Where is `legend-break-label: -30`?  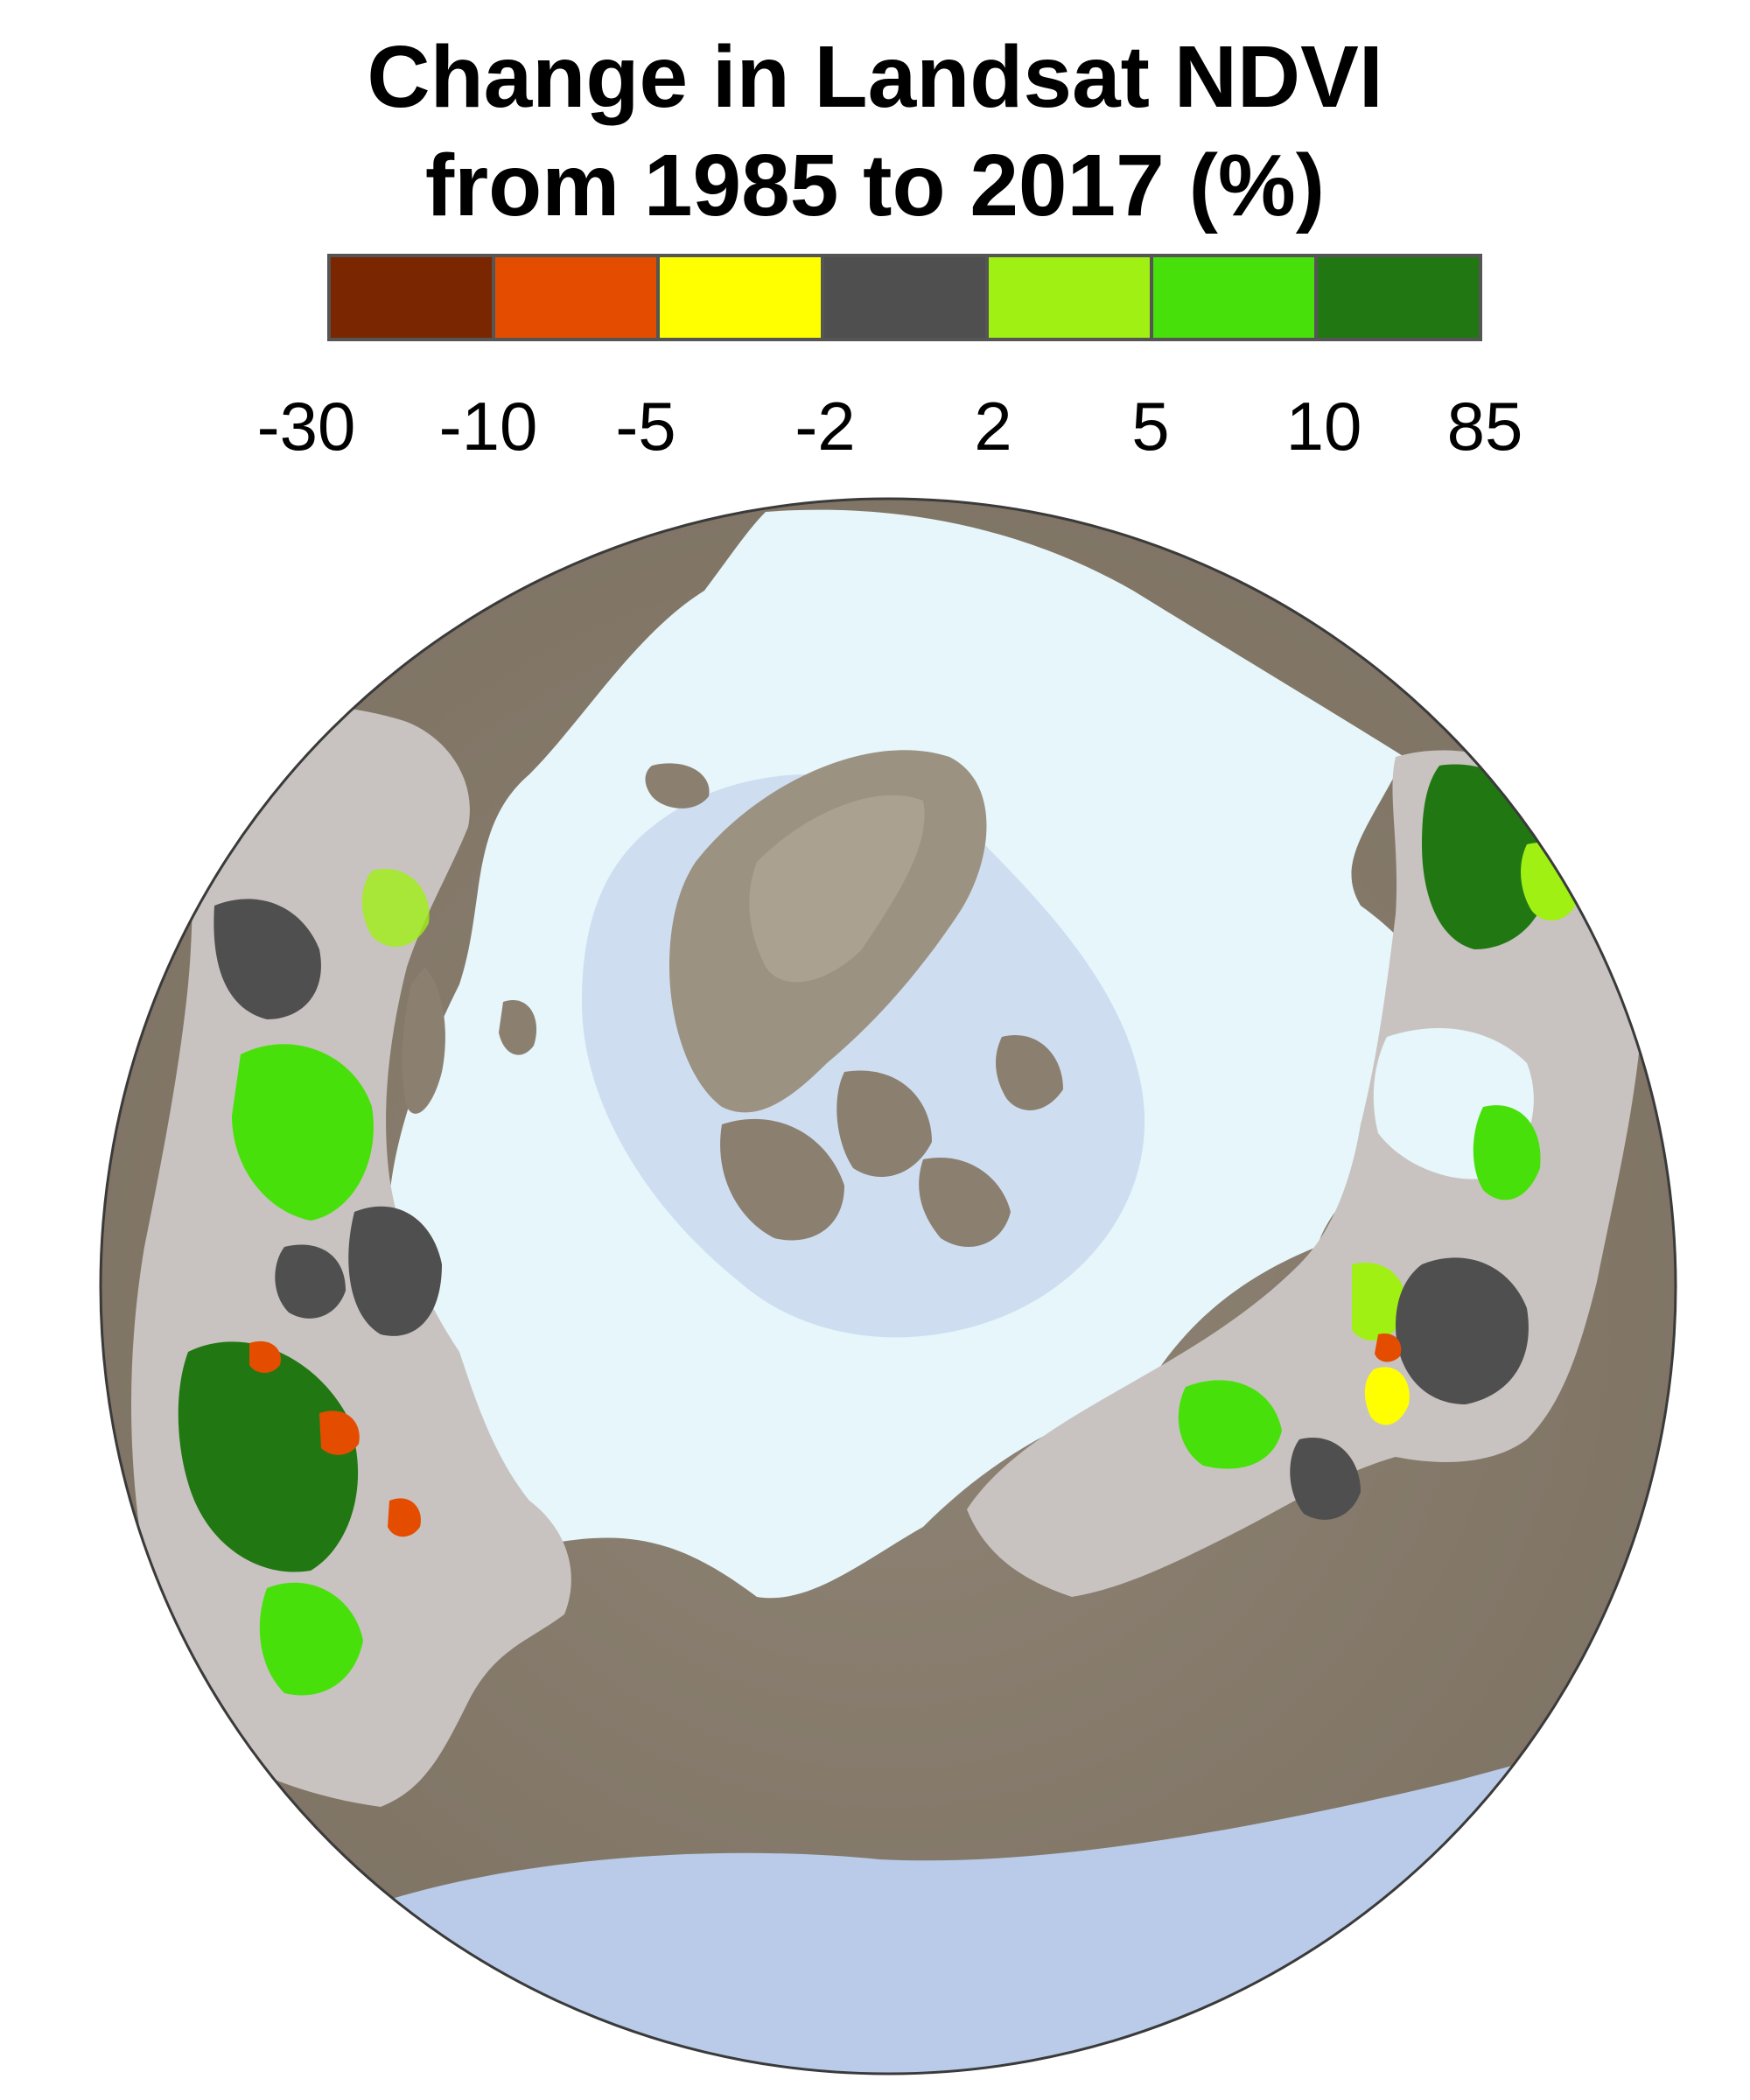 legend-break-label: -30 is located at coordinates (306, 426).